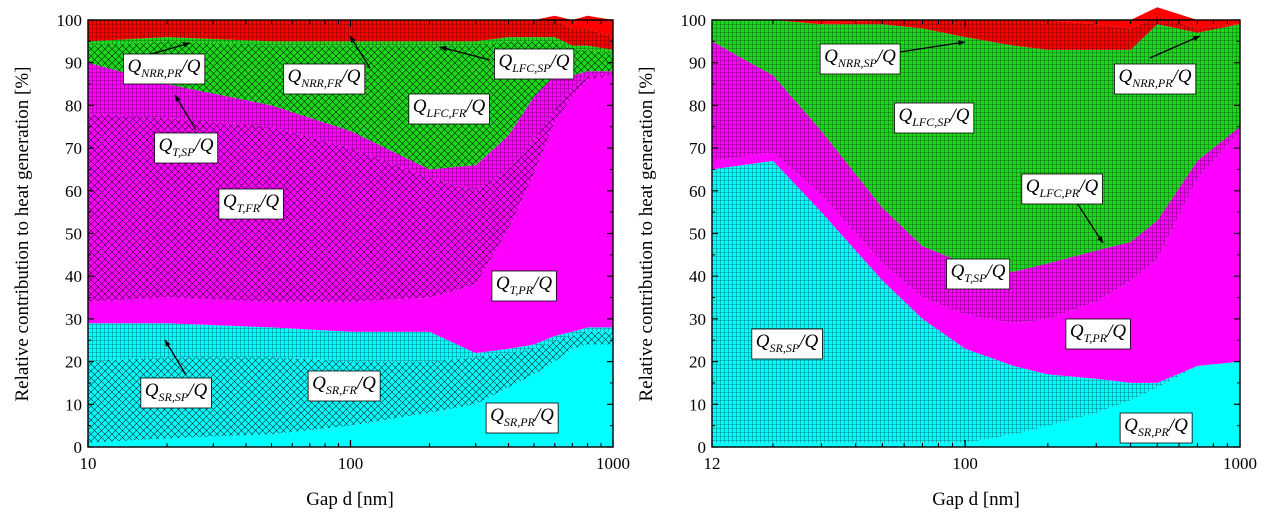 Image resolution: width=1280 pixels, height=519 pixels. Describe the element at coordinates (860, 59) in the screenshot. I see `label-q-nrr-sp: QNRR,SP/Q` at that location.